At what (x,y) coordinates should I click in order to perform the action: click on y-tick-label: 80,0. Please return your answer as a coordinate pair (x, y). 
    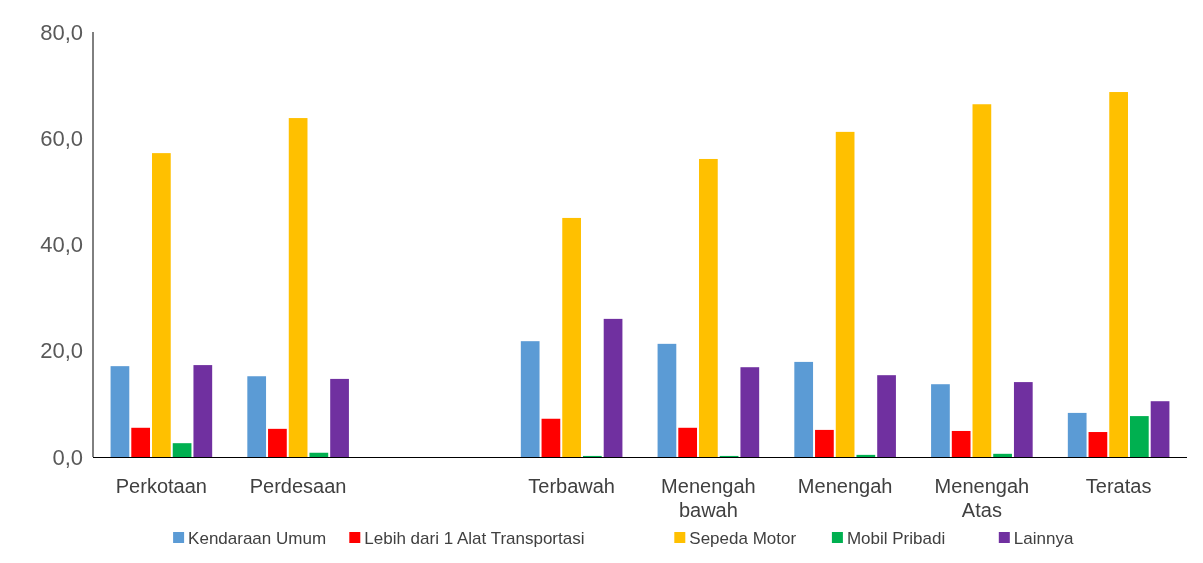
    Looking at the image, I should click on (61, 32).